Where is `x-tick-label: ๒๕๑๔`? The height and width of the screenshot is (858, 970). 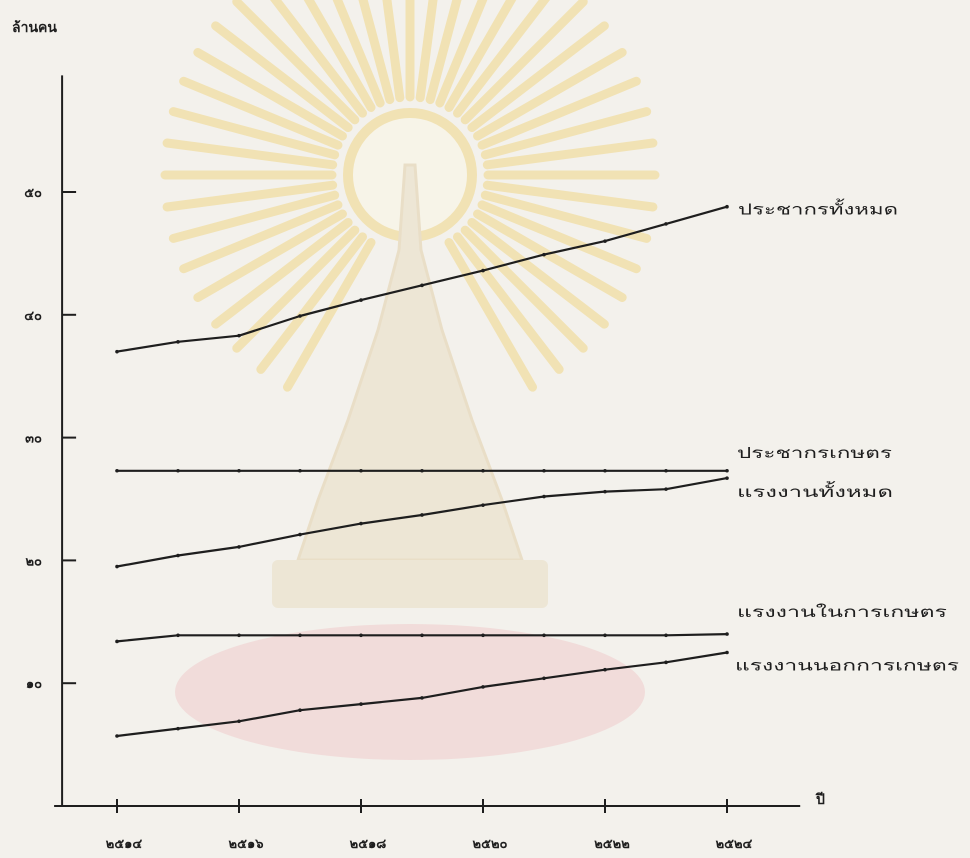 x-tick-label: ๒๕๑๔ is located at coordinates (124, 844).